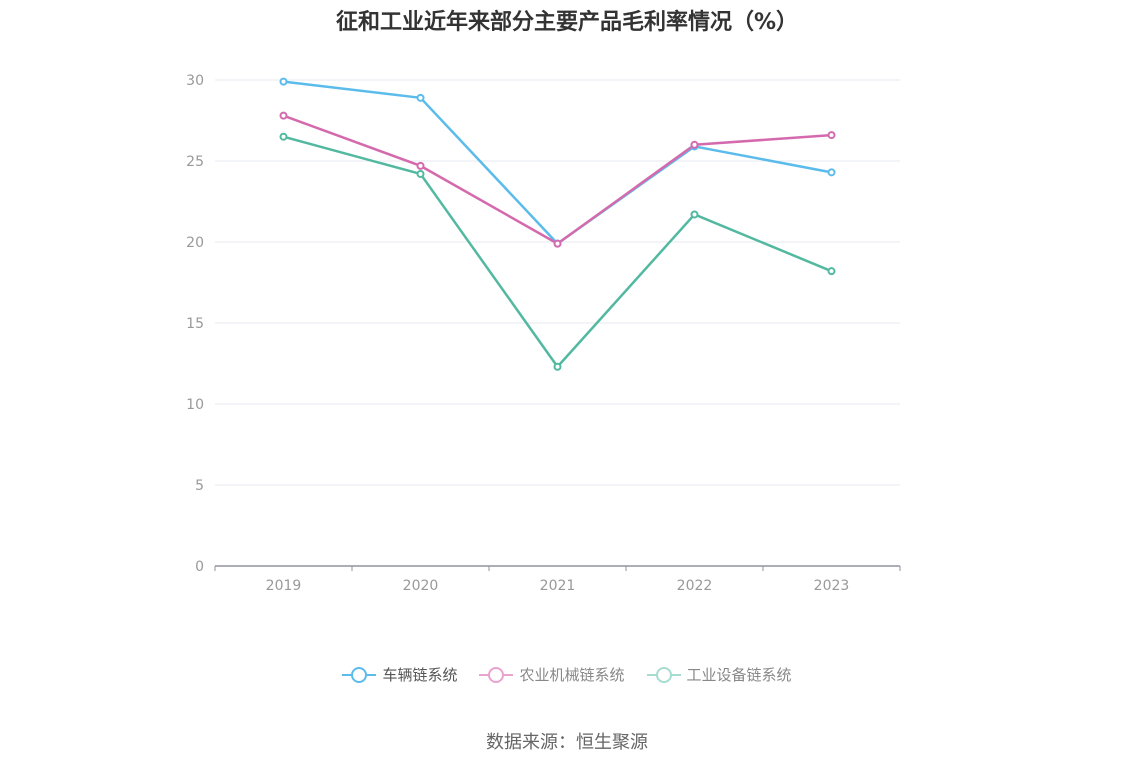  What do you see at coordinates (199, 567) in the screenshot?
I see `y-tick-label: 0` at bounding box center [199, 567].